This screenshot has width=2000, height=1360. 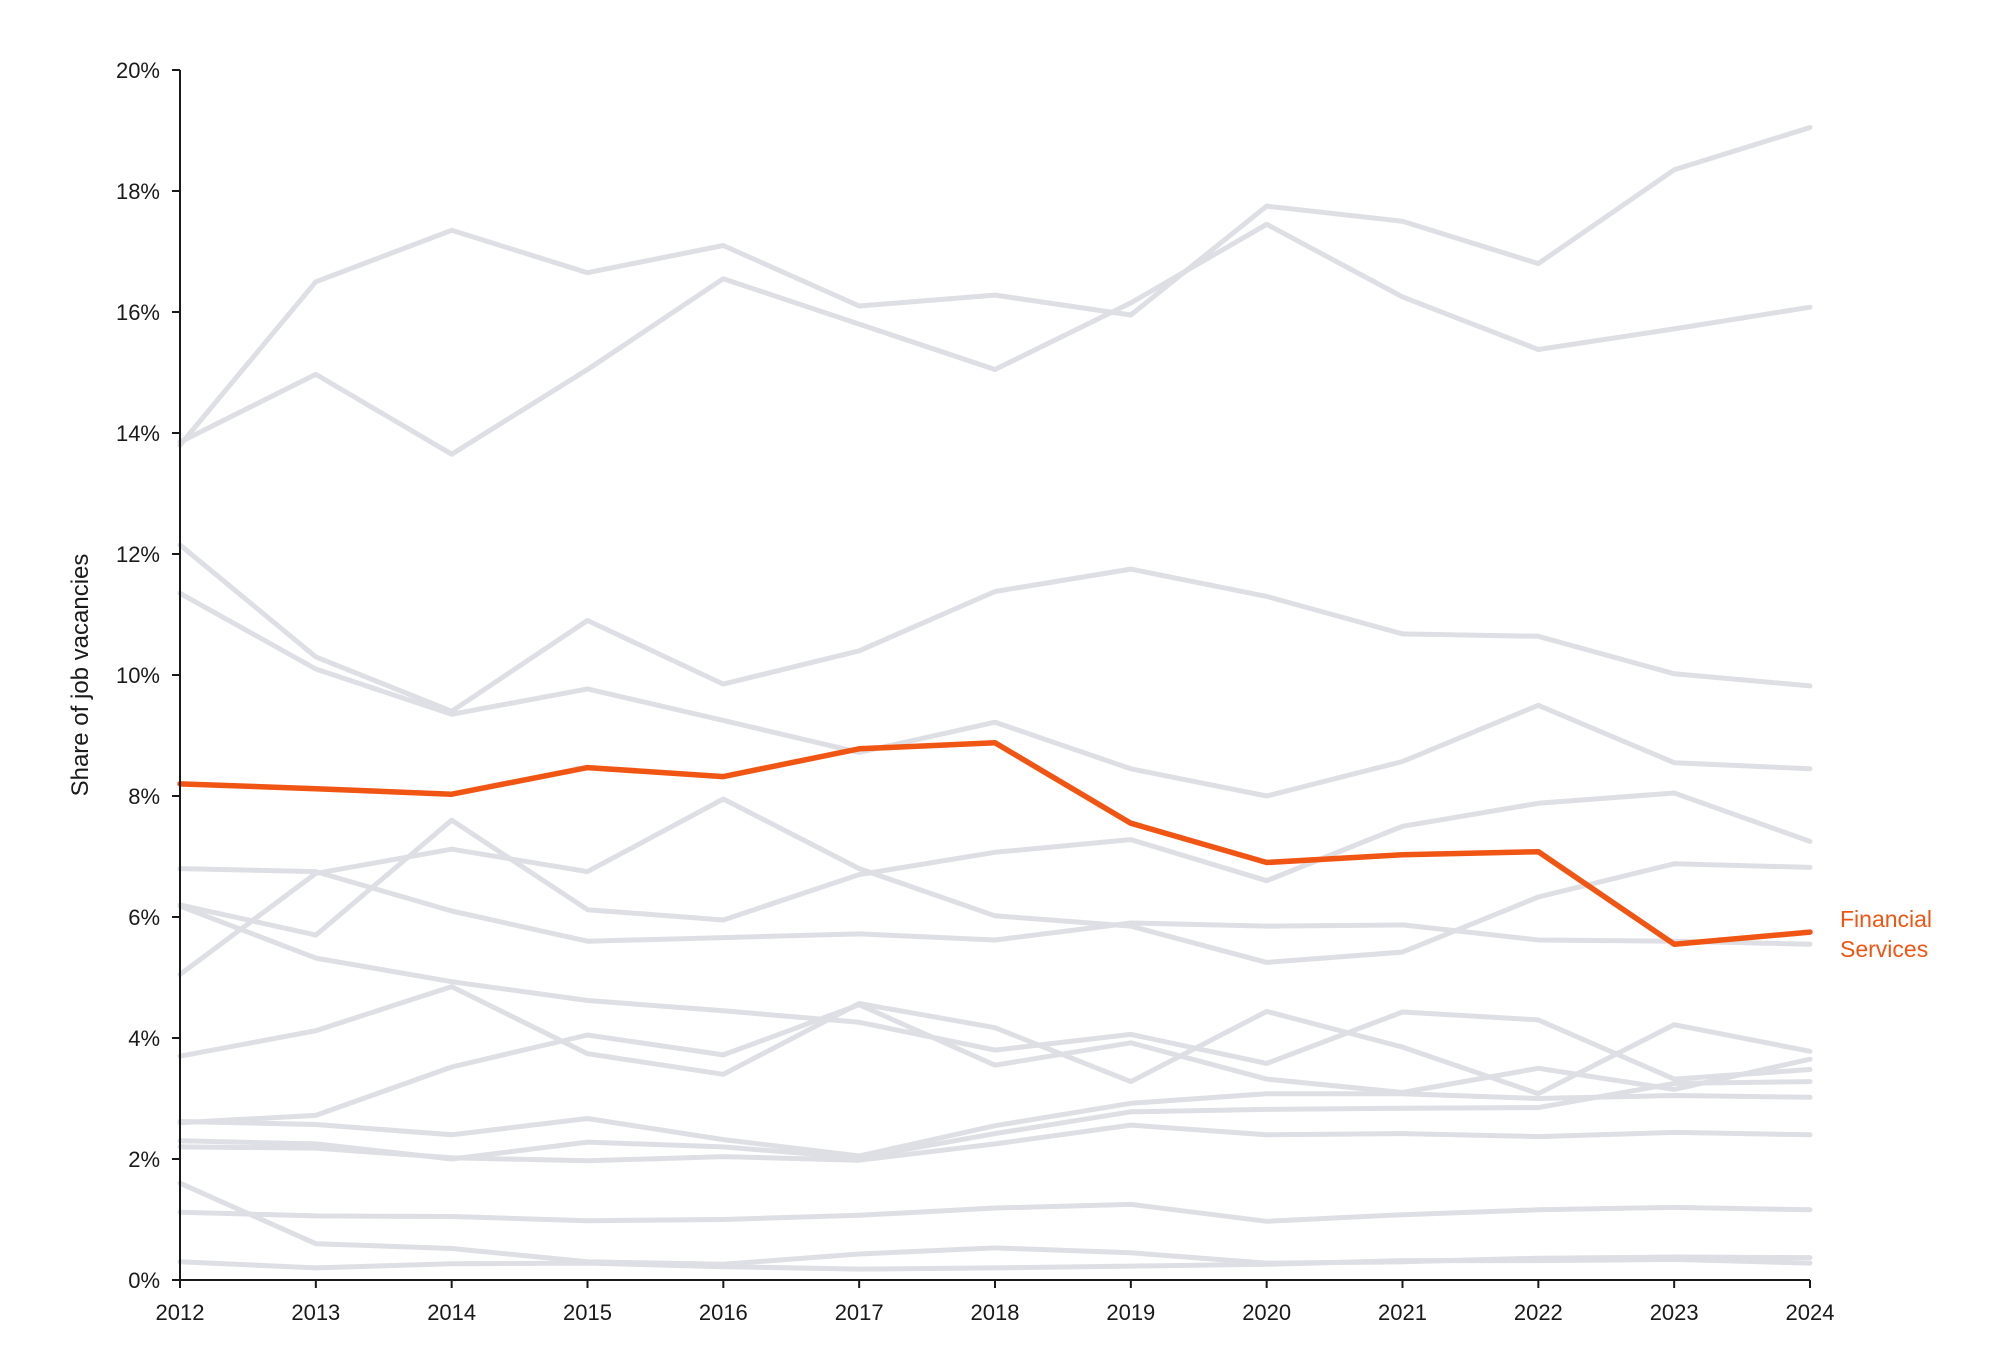 What do you see at coordinates (138, 312) in the screenshot?
I see `y-tick-label: 16%` at bounding box center [138, 312].